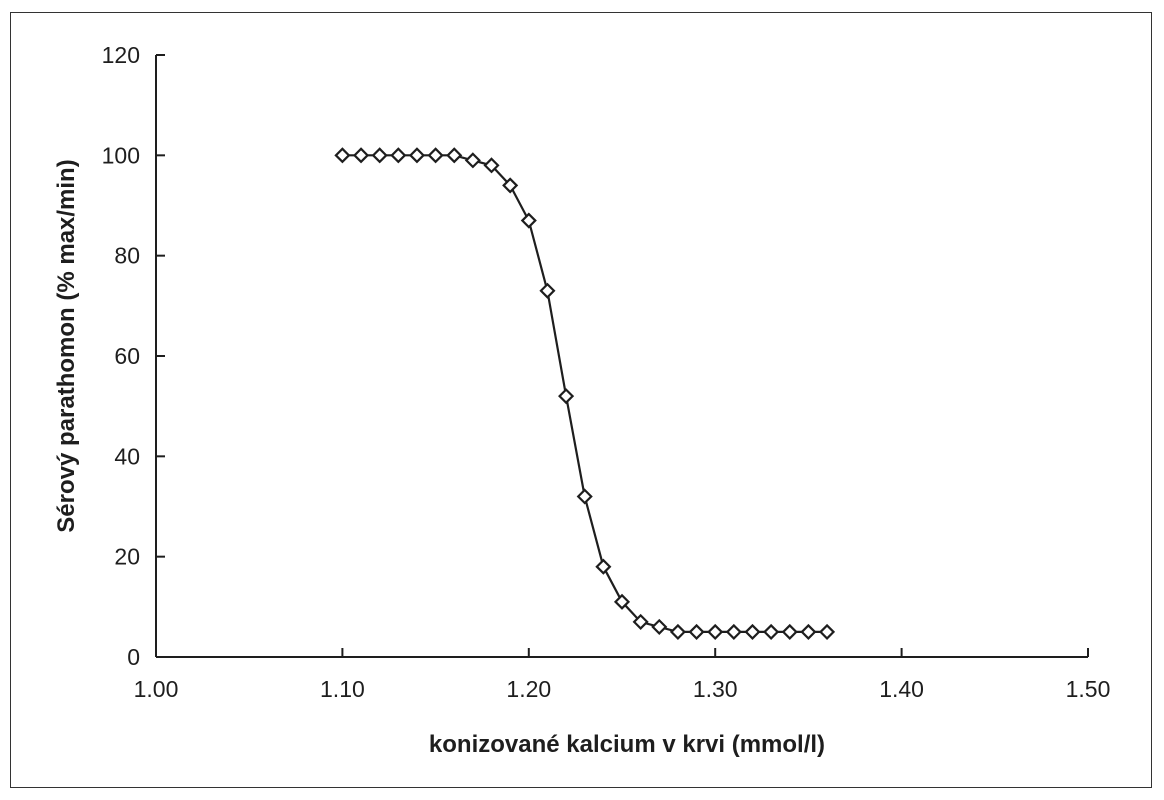 This screenshot has height=800, width=1164. I want to click on y-tick-label: 100, so click(121, 155).